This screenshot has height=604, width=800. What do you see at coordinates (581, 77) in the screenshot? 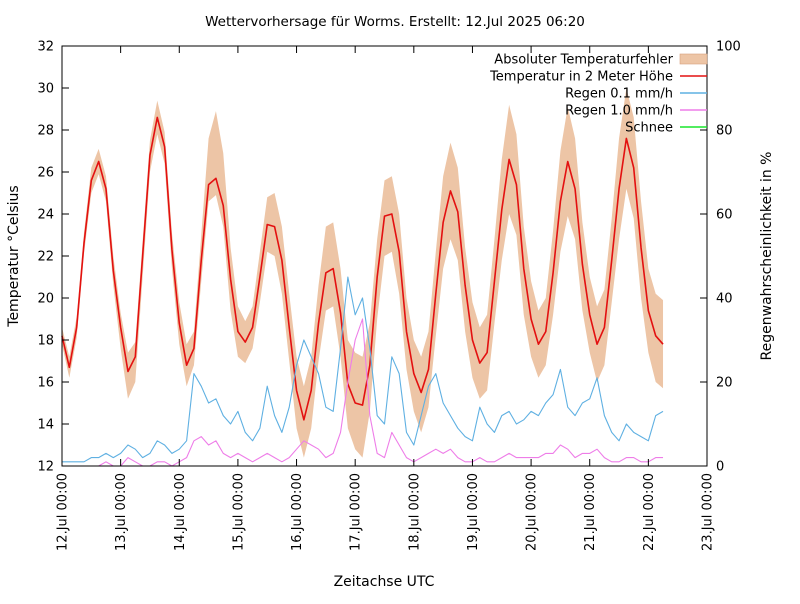
I see `legend-label: Temperatur in 2 Meter Höhe` at bounding box center [581, 77].